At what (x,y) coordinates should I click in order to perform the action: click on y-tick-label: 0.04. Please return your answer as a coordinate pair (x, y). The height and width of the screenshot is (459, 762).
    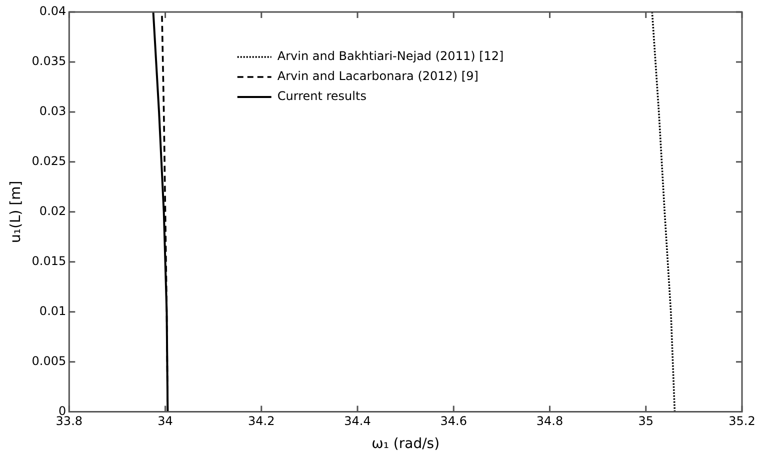
    Looking at the image, I should click on (52, 11).